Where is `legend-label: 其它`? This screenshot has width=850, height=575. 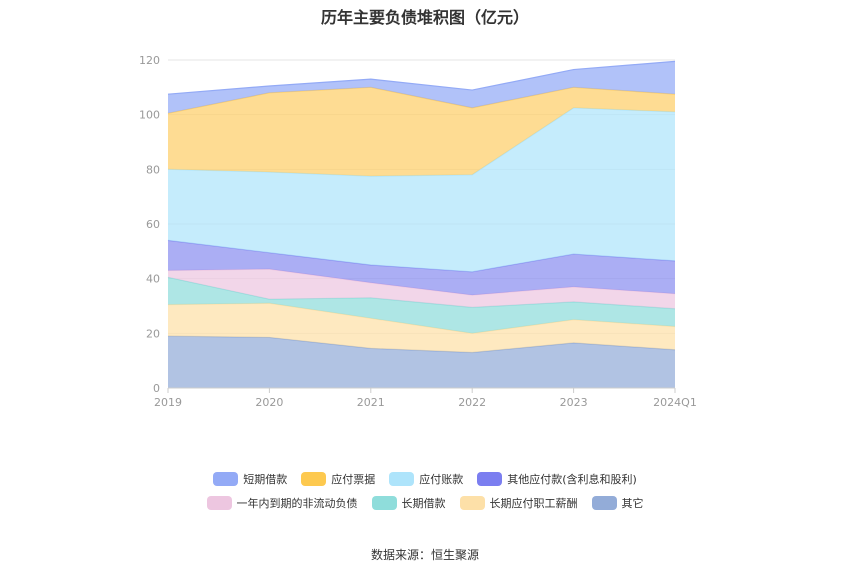 legend-label: 其它 is located at coordinates (632, 503).